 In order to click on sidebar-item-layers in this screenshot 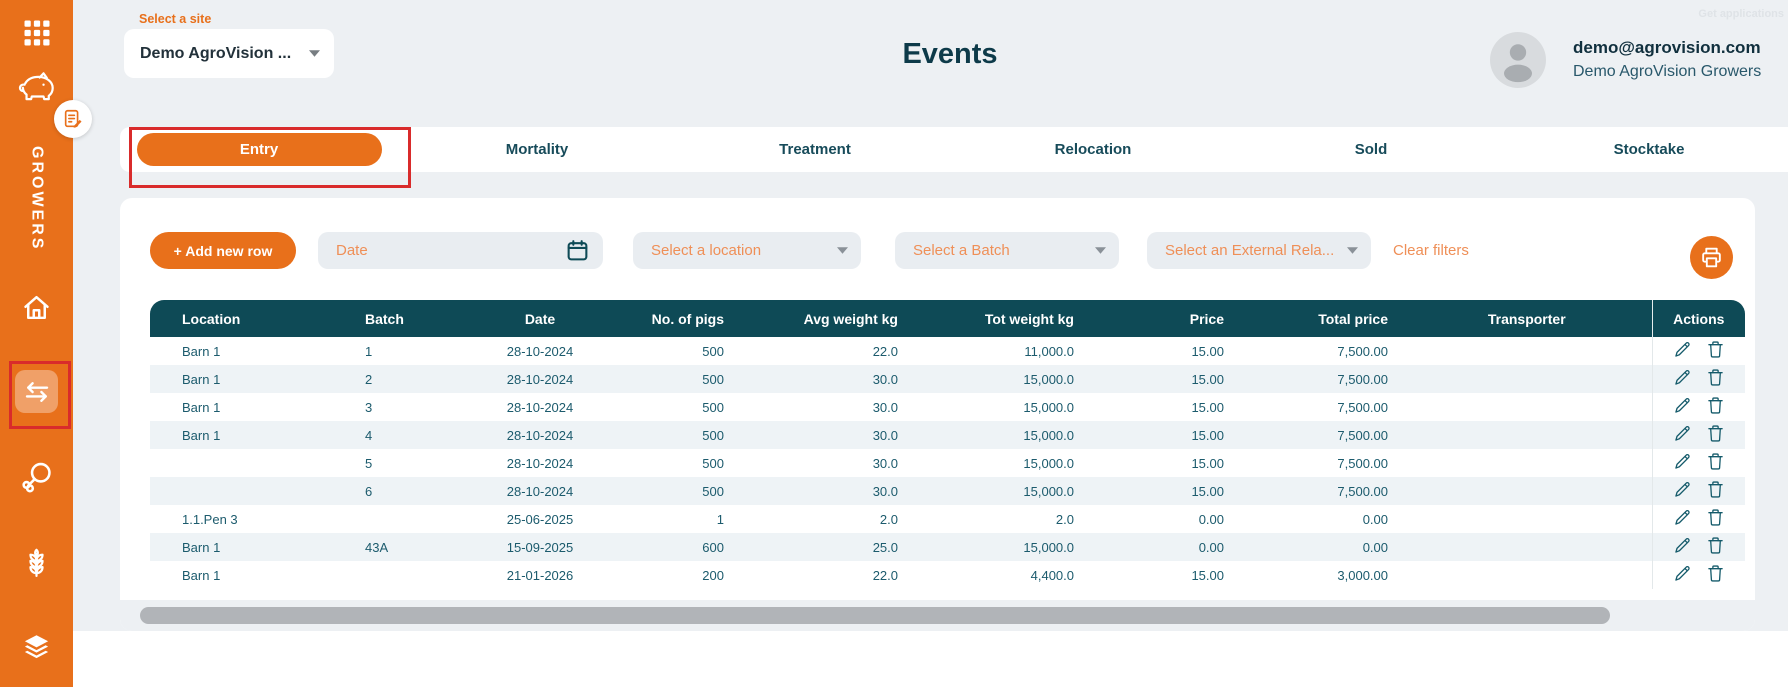, I will do `click(36, 647)`.